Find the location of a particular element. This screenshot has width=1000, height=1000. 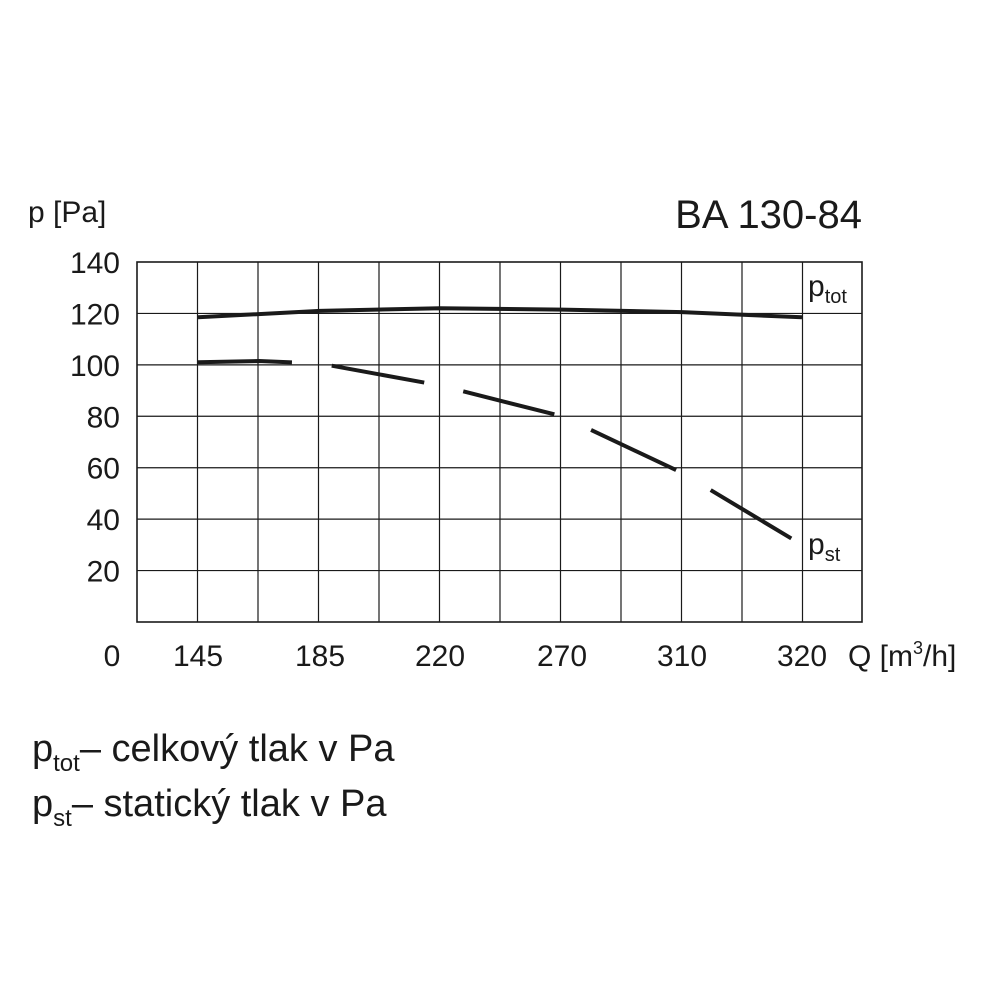

legend-item-pst: pst– statický tlak v Pa is located at coordinates (209, 807).